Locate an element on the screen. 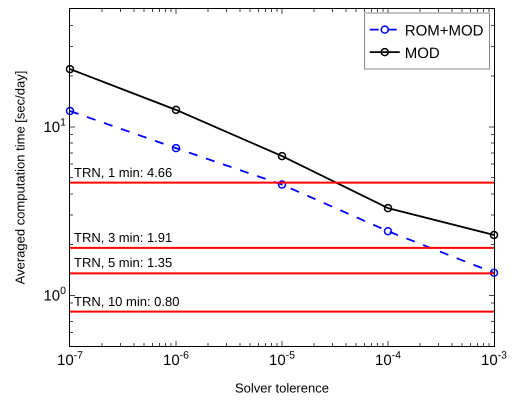  y-tick-label: 10$^{1}$ is located at coordinates (54, 126).